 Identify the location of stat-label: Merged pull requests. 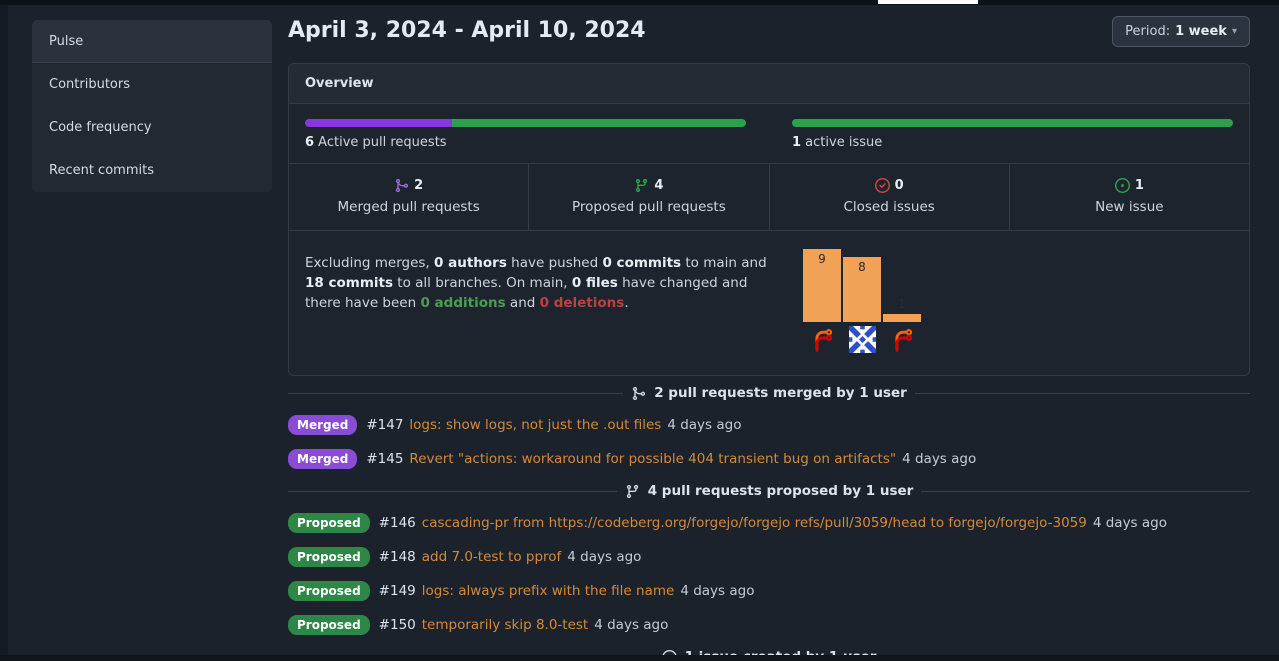
(408, 207).